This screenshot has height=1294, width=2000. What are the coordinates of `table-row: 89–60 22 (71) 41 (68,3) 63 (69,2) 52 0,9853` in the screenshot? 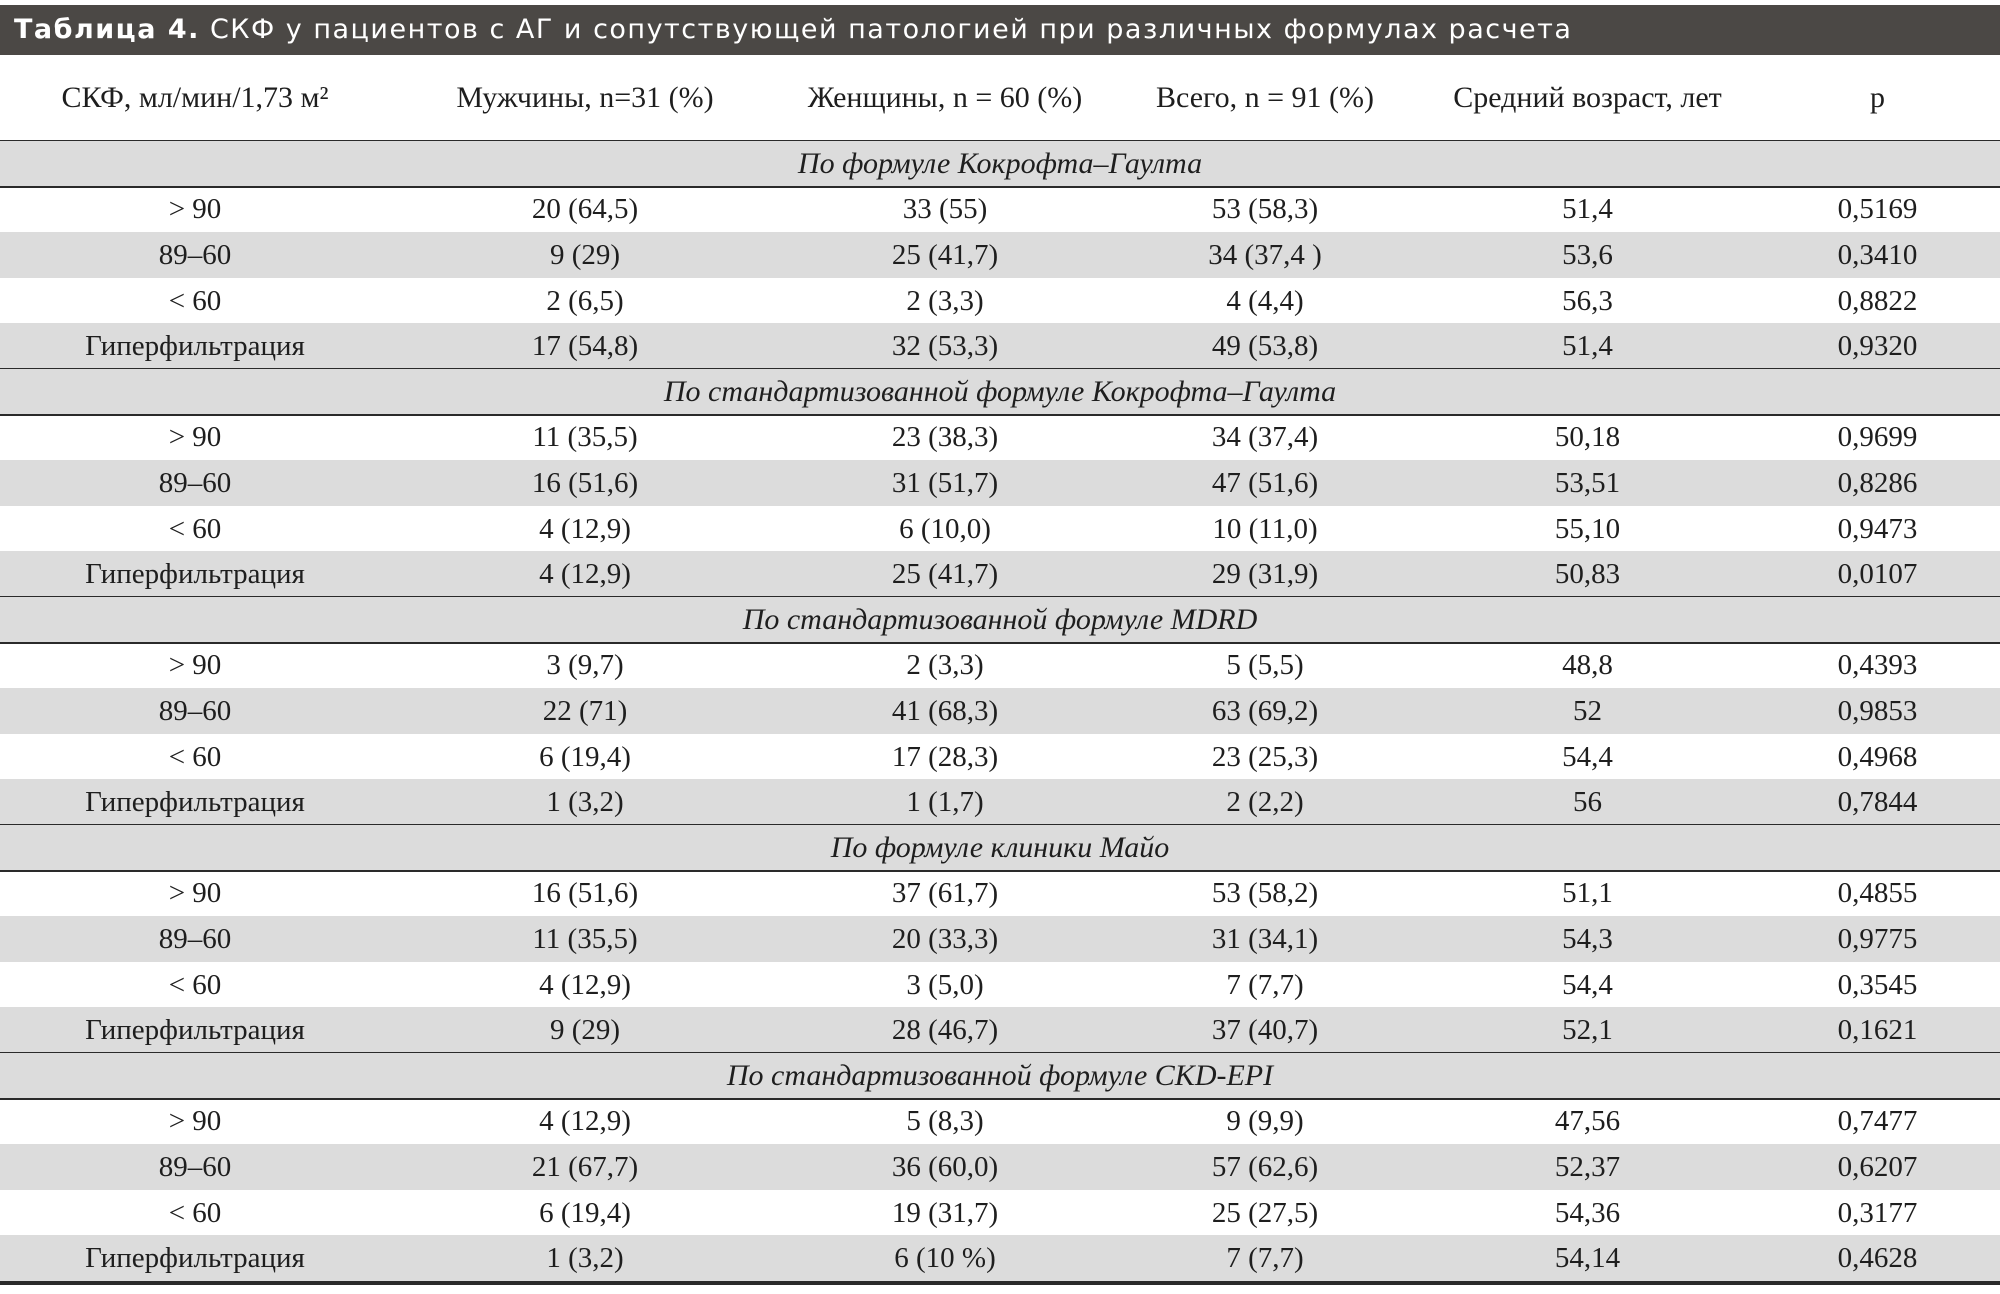 It's located at (1000, 711).